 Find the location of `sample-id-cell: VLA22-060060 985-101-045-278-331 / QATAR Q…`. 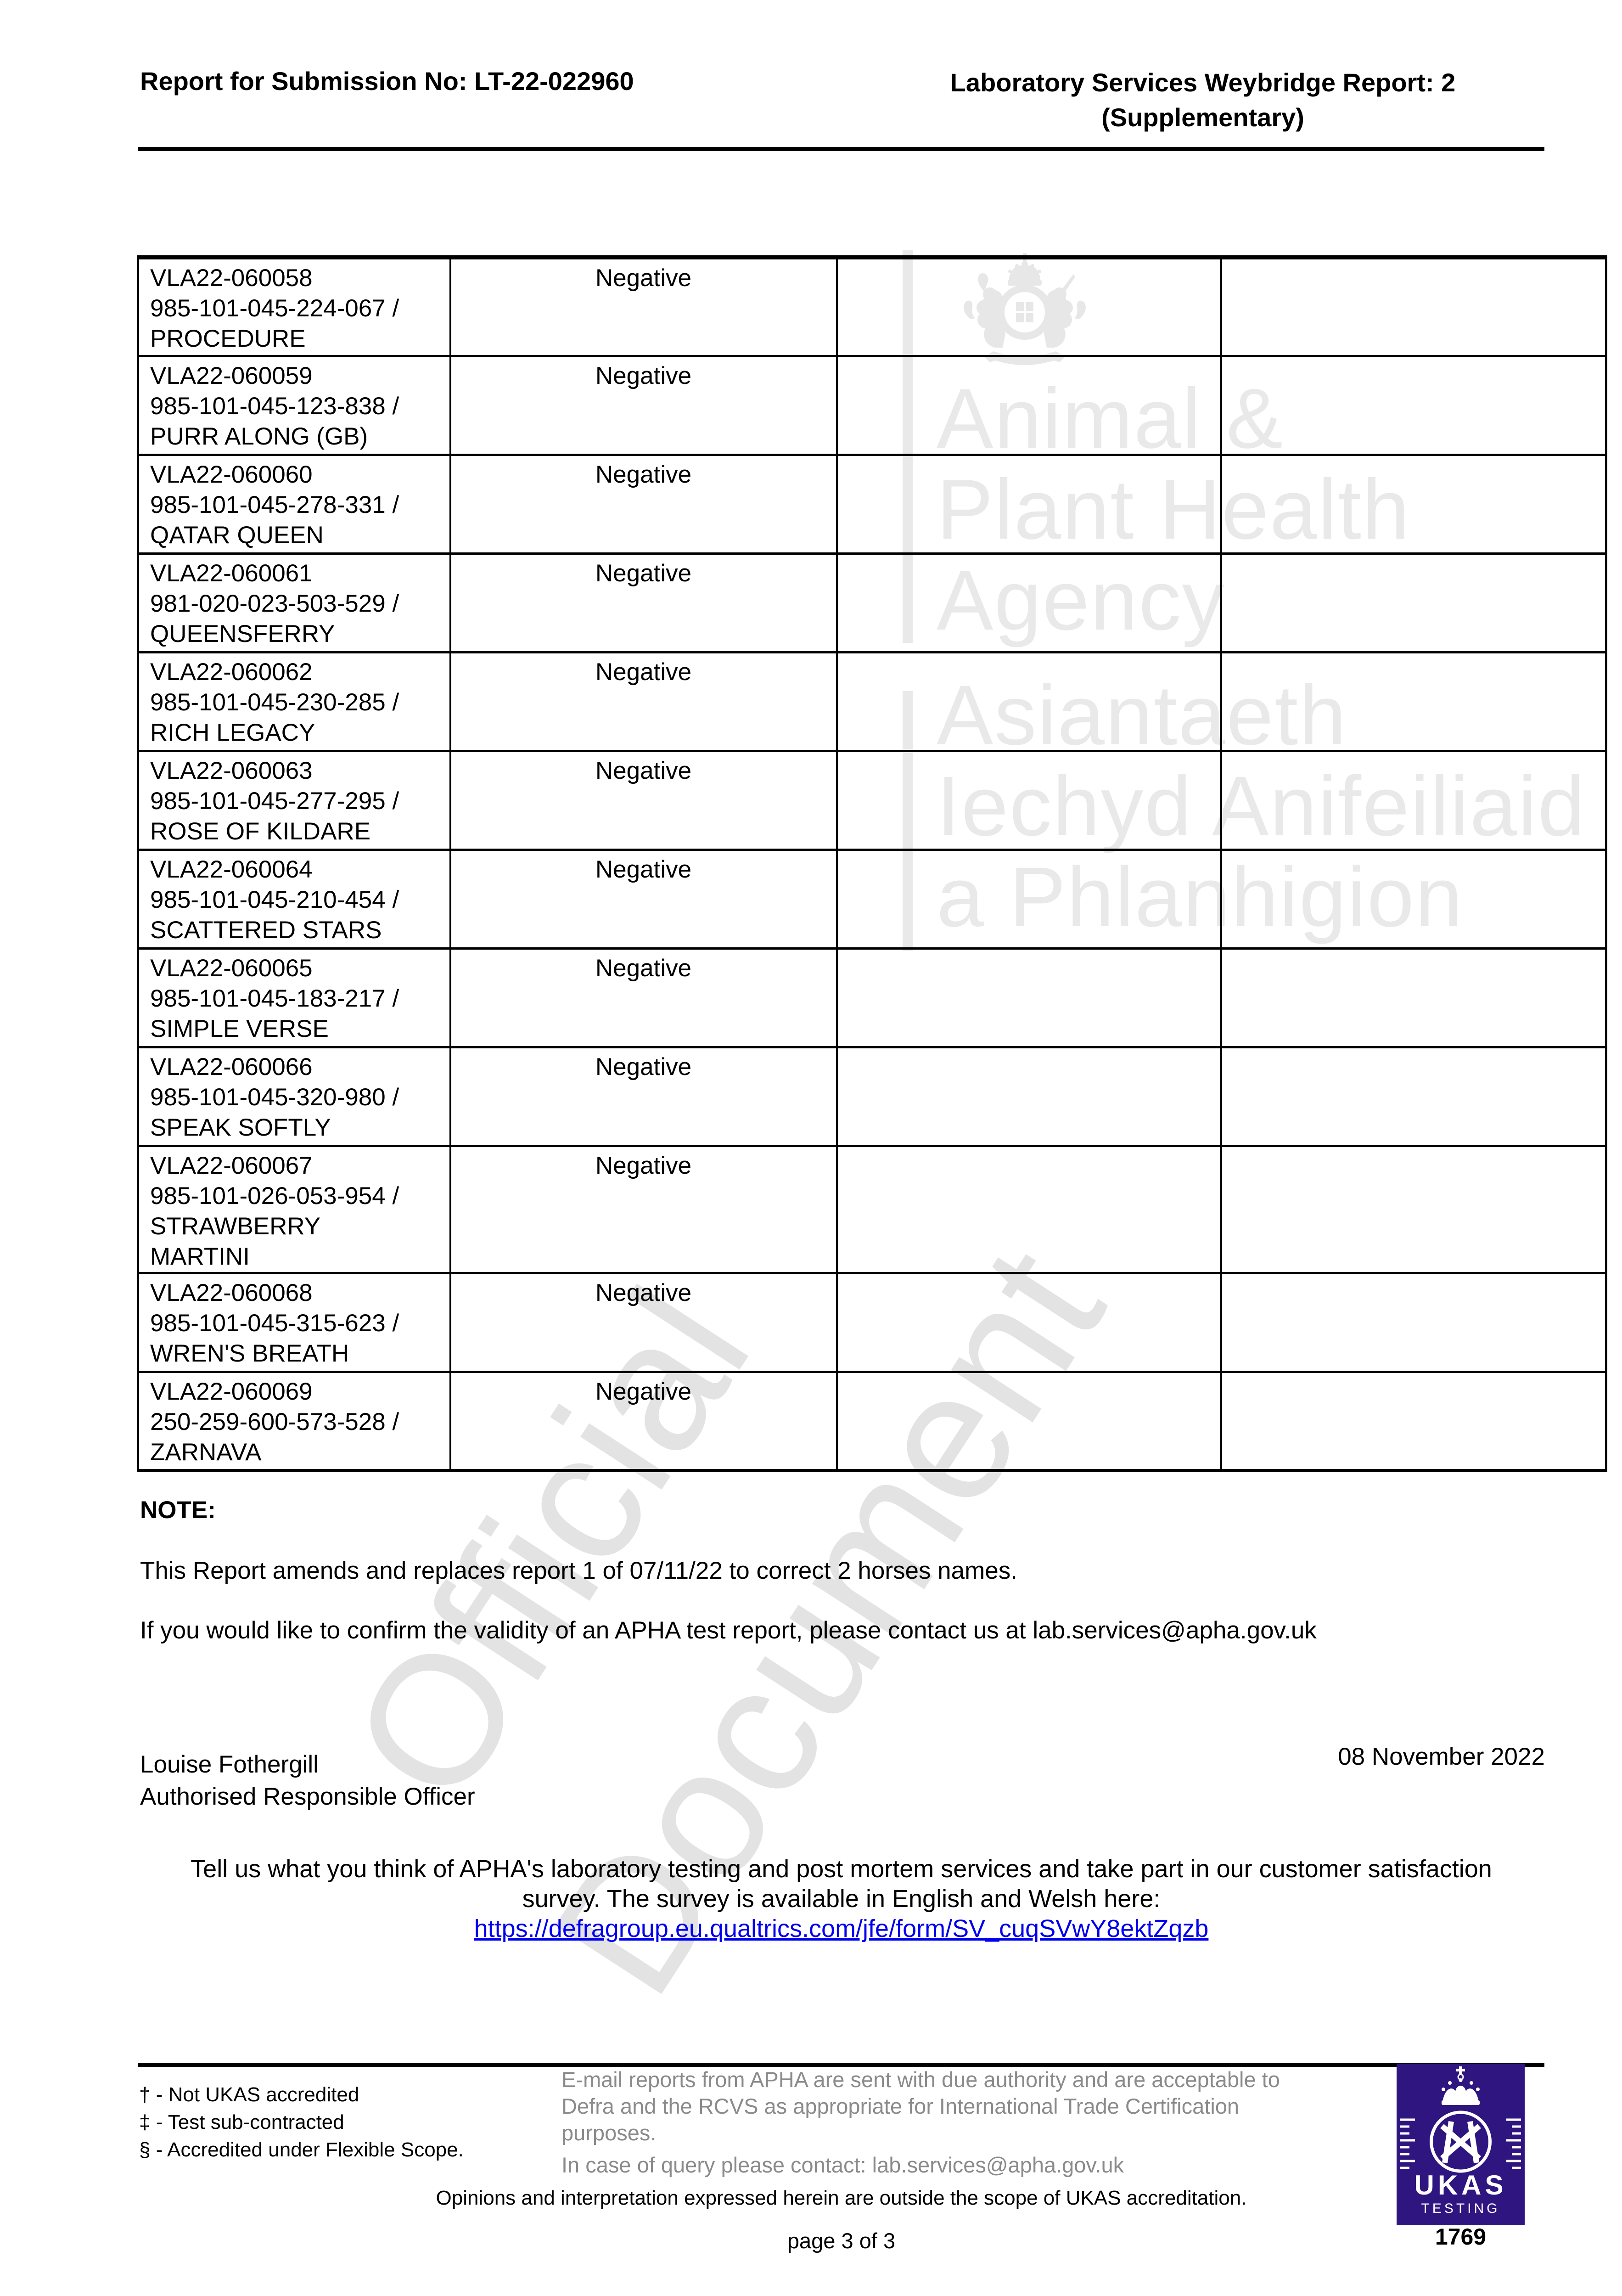

sample-id-cell: VLA22-060060 985-101-045-278-331 / QATAR Q… is located at coordinates (294, 504).